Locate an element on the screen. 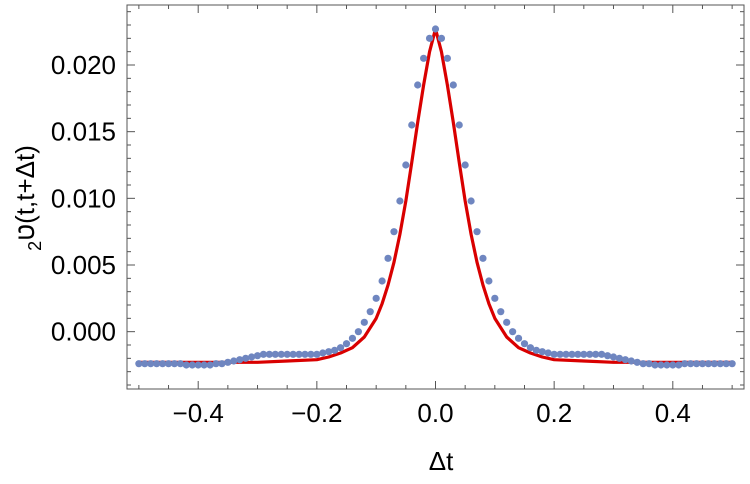 The width and height of the screenshot is (750, 484). x-tick-label: −0.4 is located at coordinates (198, 413).